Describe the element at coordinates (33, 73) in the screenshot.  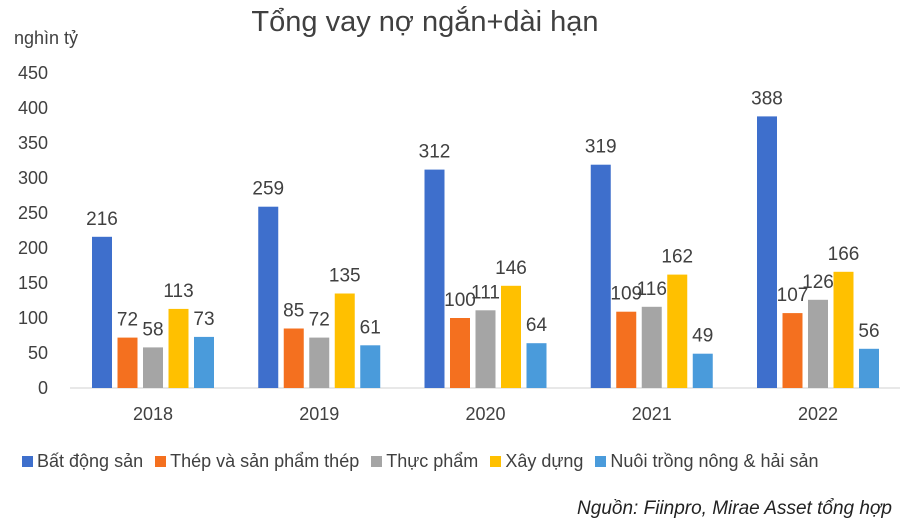
I see `y-tick-label: 450` at that location.